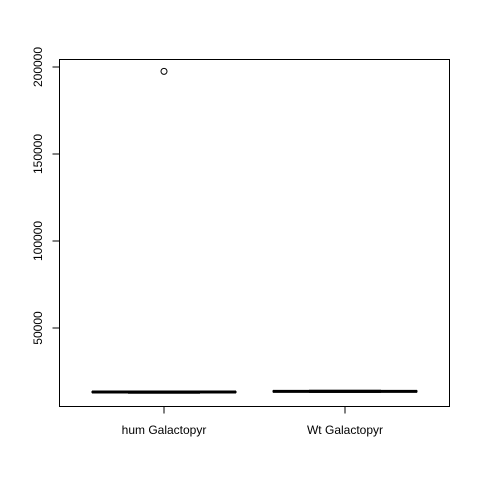 The height and width of the screenshot is (480, 480). I want to click on y-tick-label: 50000, so click(38, 328).